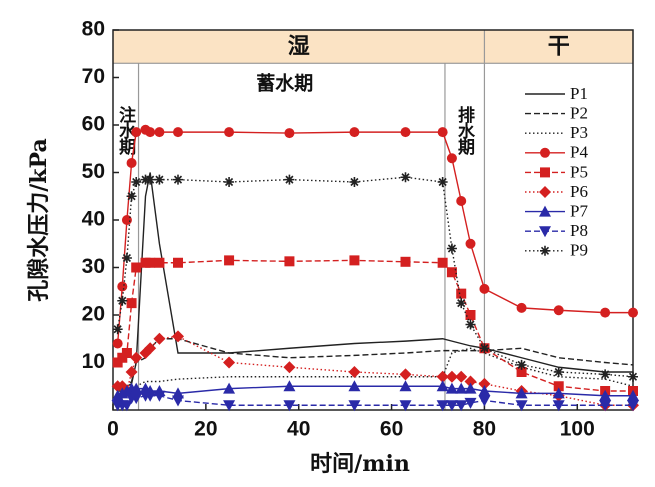 The height and width of the screenshot is (487, 655). What do you see at coordinates (298, 429) in the screenshot?
I see `x-tick-label: 40` at bounding box center [298, 429].